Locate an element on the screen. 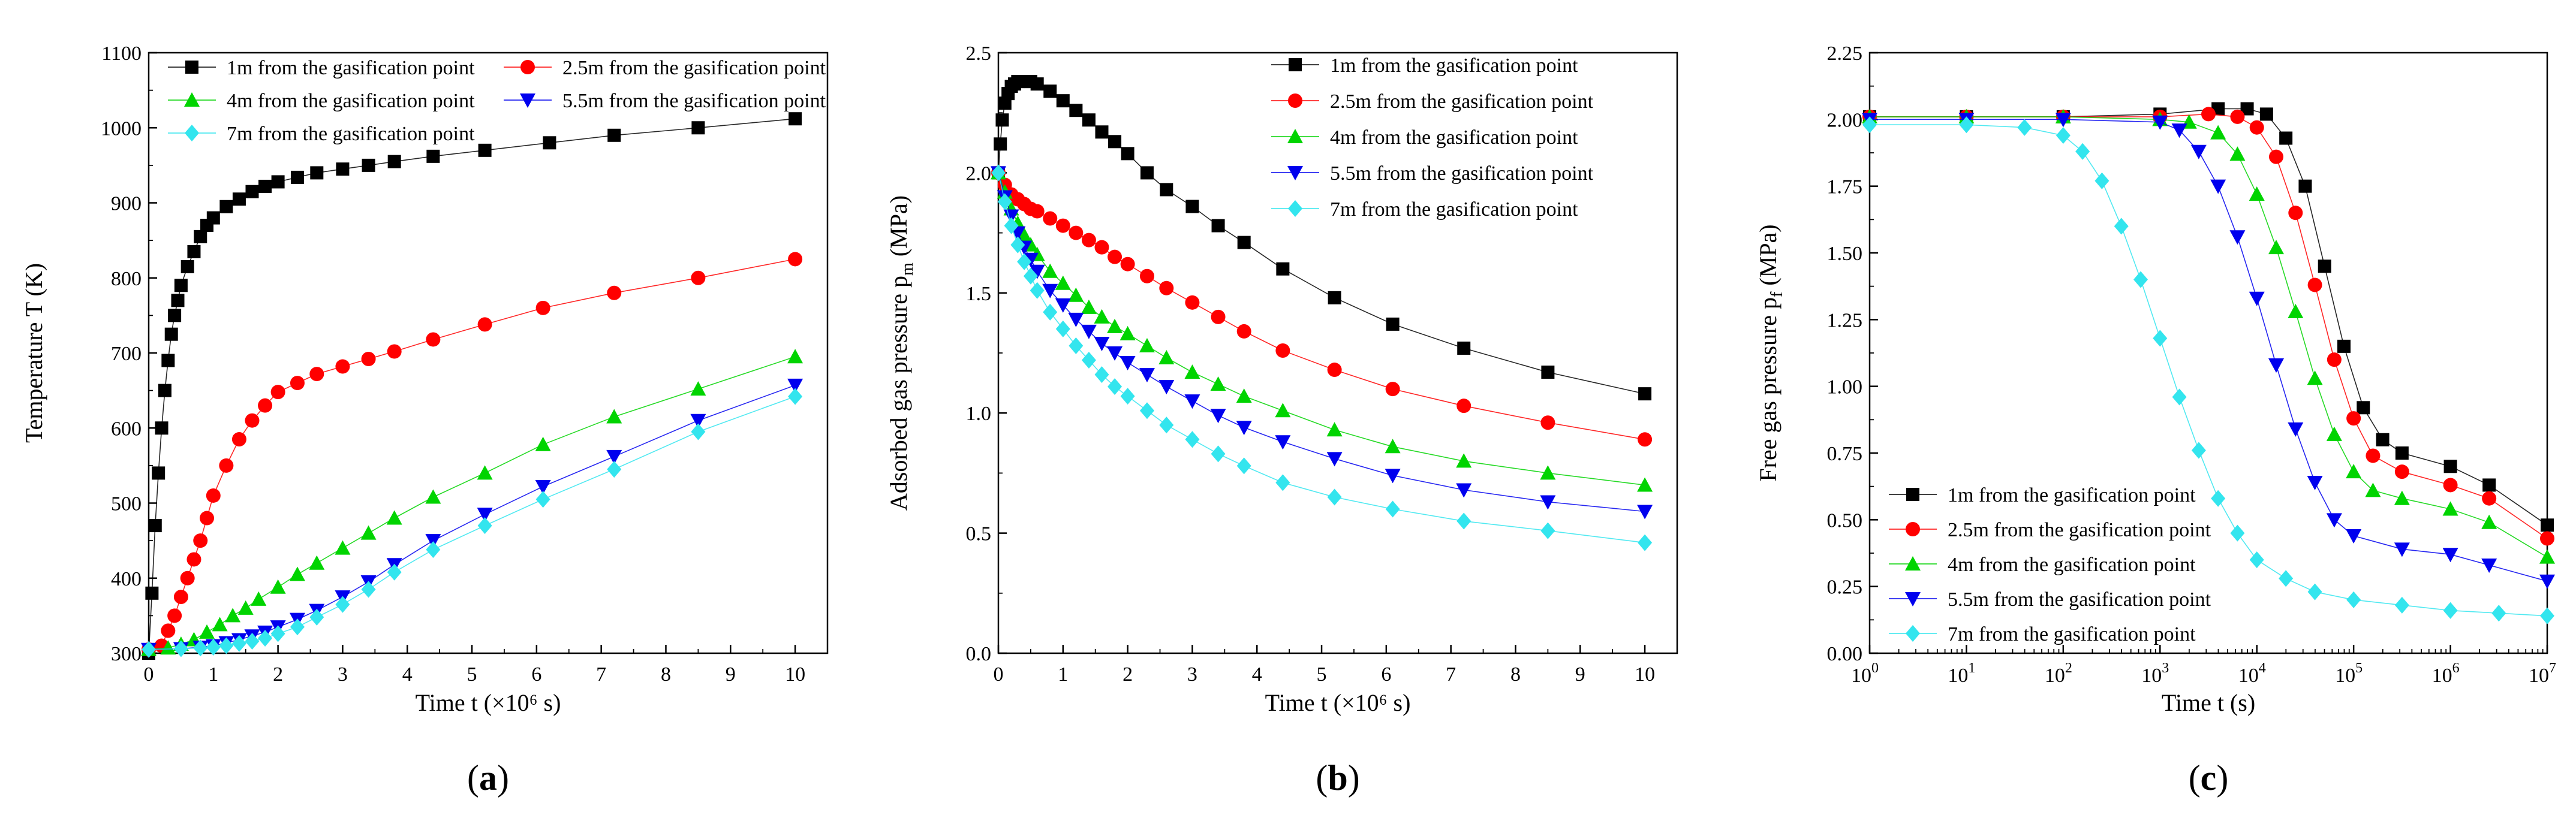 Image resolution: width=2576 pixels, height=827 pixels. legend-label: 7m from the gasification point is located at coordinates (1454, 209).